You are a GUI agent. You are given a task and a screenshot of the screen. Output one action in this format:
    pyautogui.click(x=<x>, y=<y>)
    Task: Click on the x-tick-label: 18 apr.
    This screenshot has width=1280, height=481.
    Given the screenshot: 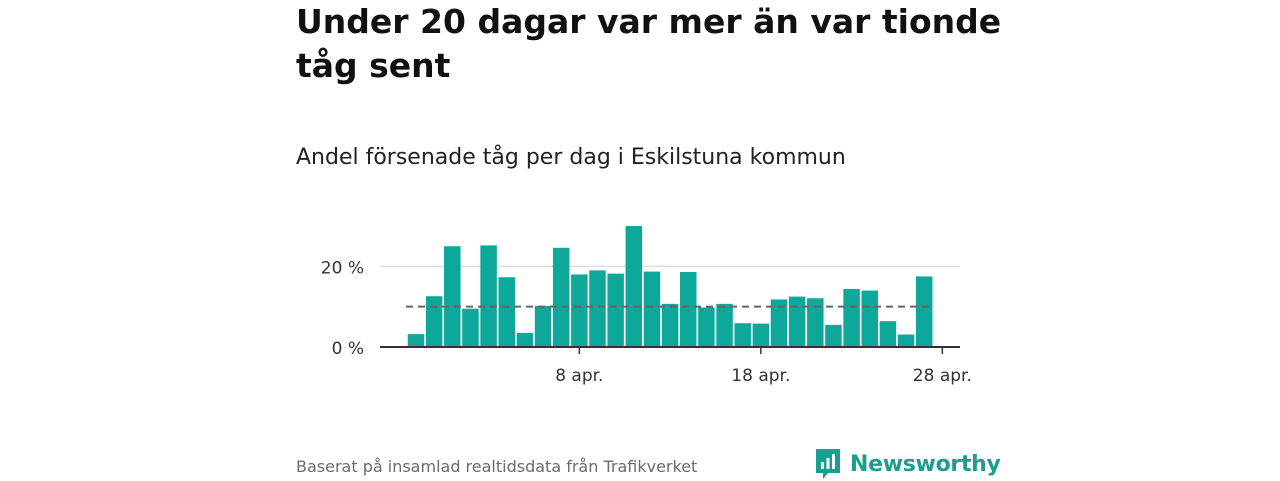 What is the action you would take?
    pyautogui.click(x=760, y=376)
    